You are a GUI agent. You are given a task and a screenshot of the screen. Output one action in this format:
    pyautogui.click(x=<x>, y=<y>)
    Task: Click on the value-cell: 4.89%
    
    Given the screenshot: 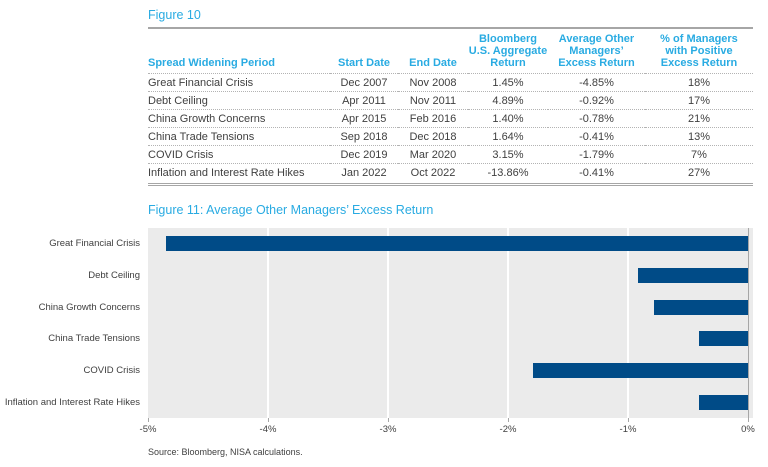 What is the action you would take?
    pyautogui.click(x=508, y=100)
    